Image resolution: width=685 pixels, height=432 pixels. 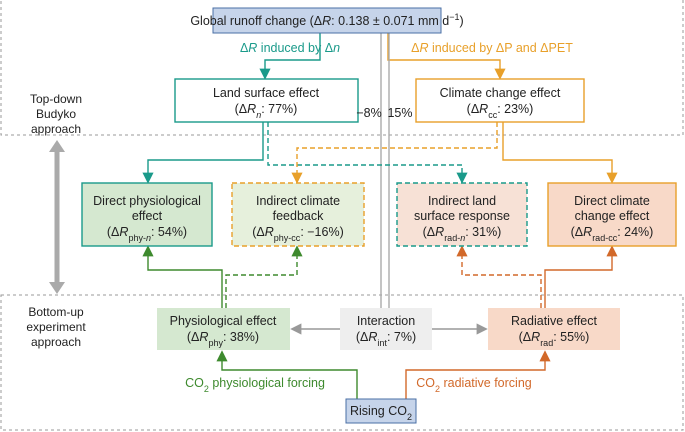 What do you see at coordinates (223, 321) in the screenshot?
I see `node-title: Physiological effect` at bounding box center [223, 321].